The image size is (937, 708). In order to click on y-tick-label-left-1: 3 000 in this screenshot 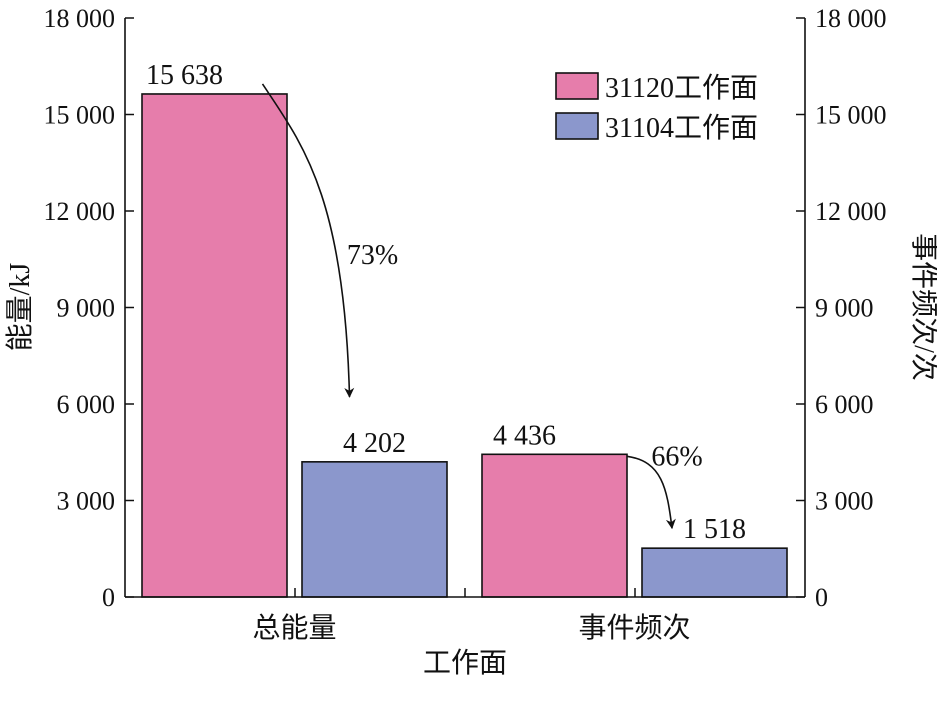, I will do `click(86, 501)`.